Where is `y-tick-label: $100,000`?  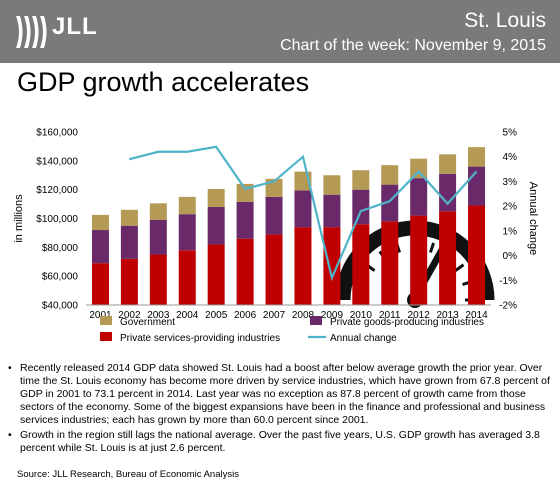 y-tick-label: $100,000 is located at coordinates (57, 219).